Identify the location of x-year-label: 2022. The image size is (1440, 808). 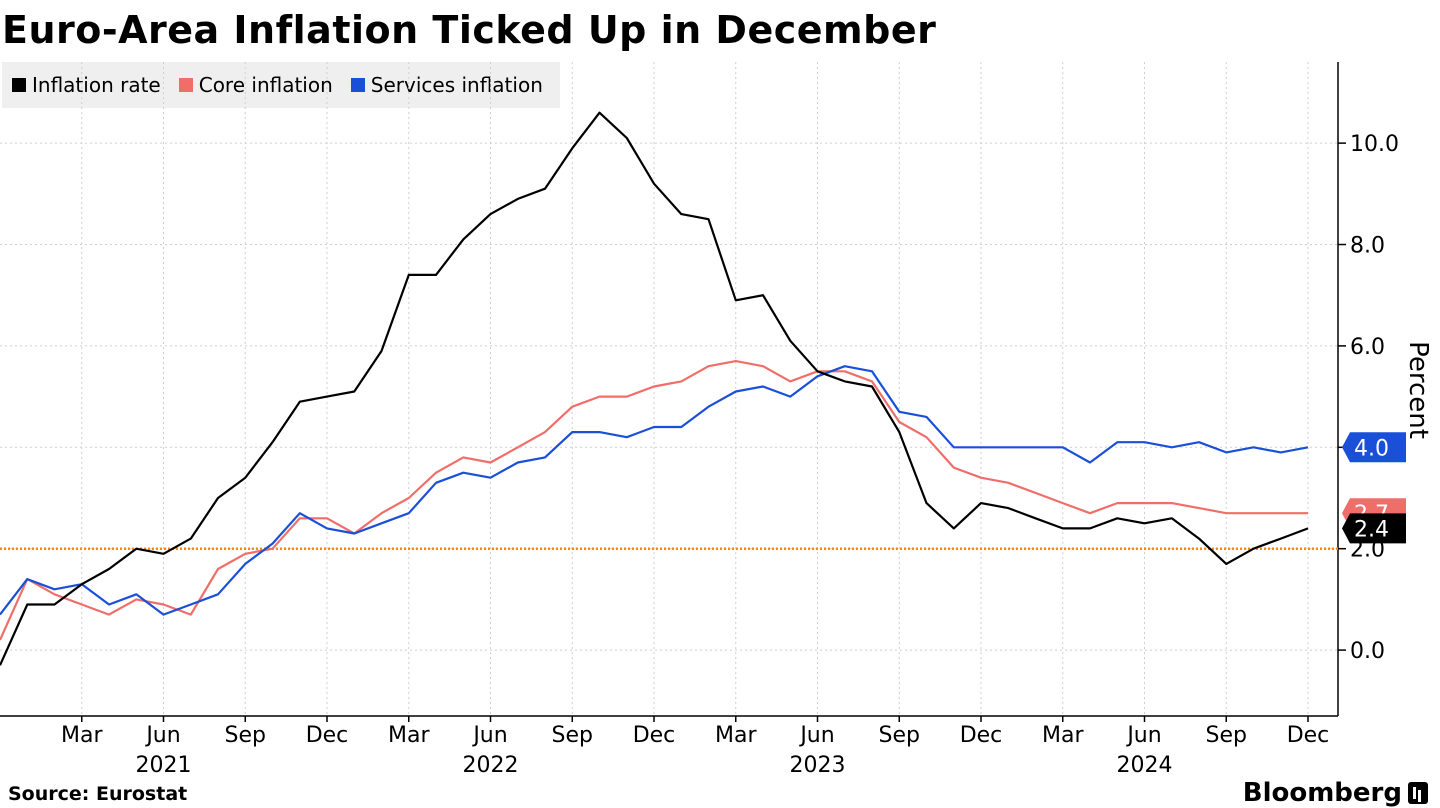
(491, 765).